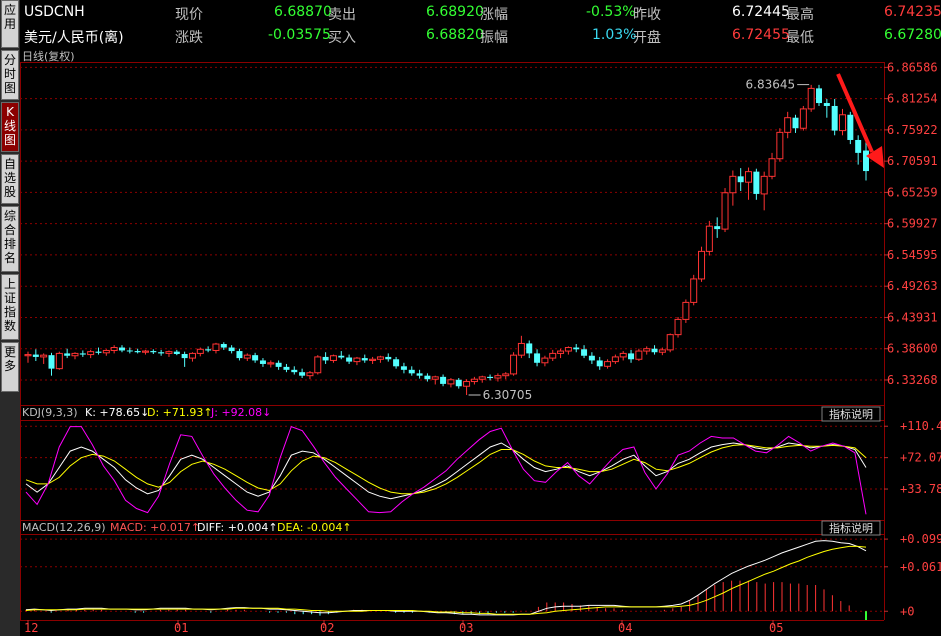  I want to click on macd-indicator-help-label: 指标说明, so click(851, 528).